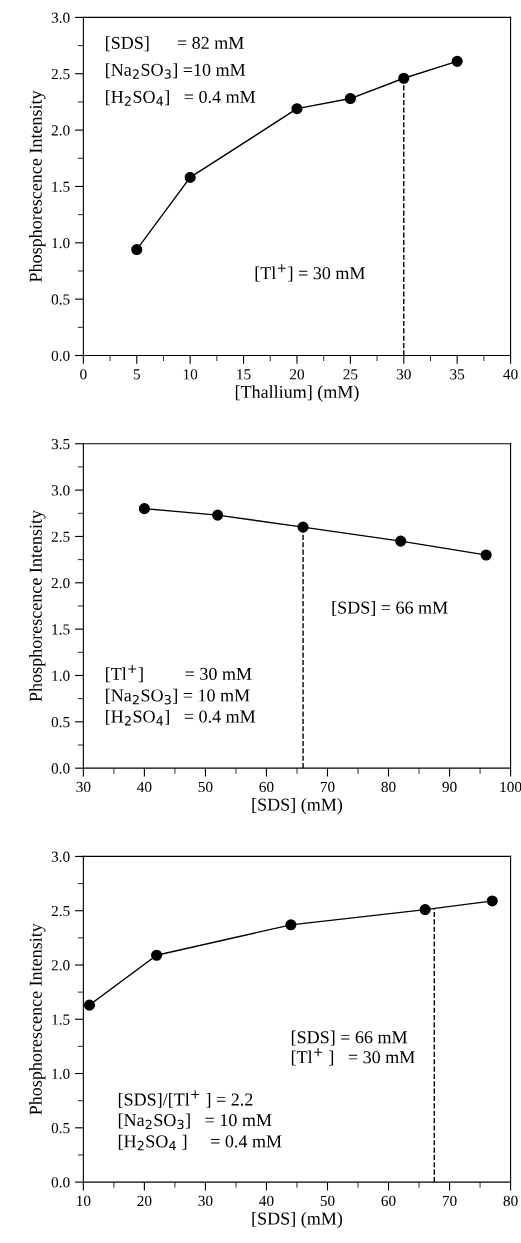 This screenshot has height=1243, width=521. I want to click on annotation: [Tl$^{+}$ ] = 30 mM, so click(353, 1057).